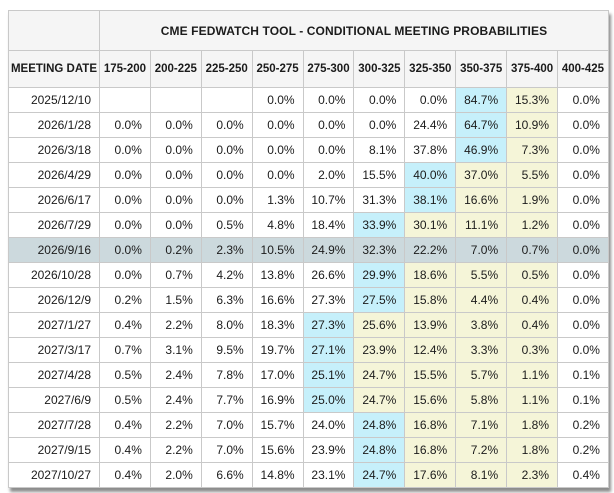 The width and height of the screenshot is (614, 493). Describe the element at coordinates (308, 100) in the screenshot. I see `meeting-row: 2025/12/10 0.0% 0.0% 0.0% 0.0% 84.7% 15.3% 0.0%` at that location.